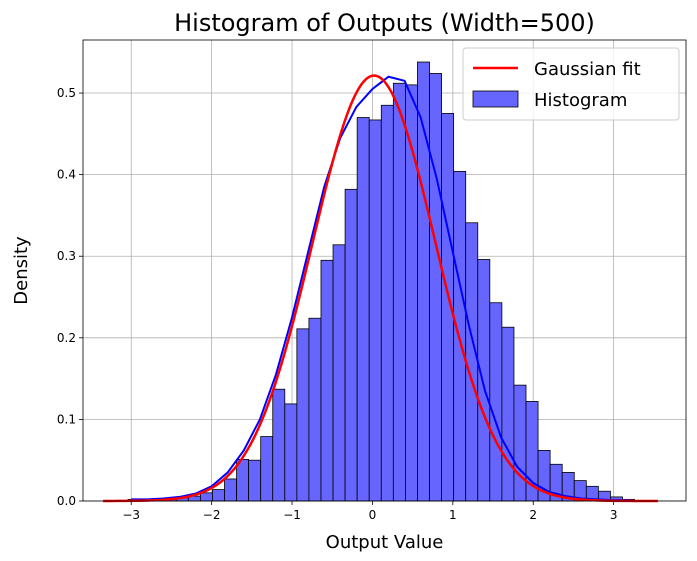 This screenshot has width=697, height=561. I want to click on x-tick-label: −1, so click(292, 515).